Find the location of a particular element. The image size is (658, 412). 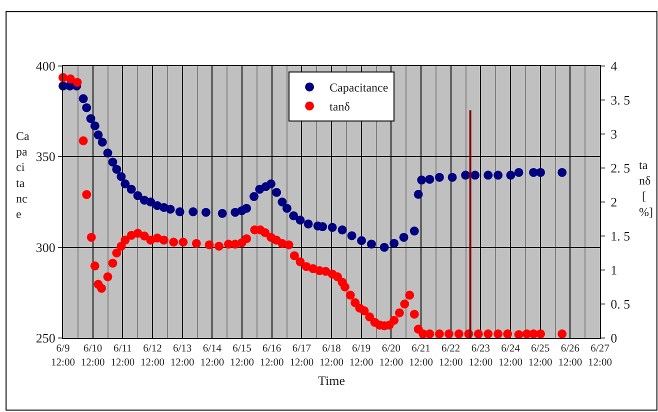

y2-tick-label: 1. 5 is located at coordinates (620, 236).